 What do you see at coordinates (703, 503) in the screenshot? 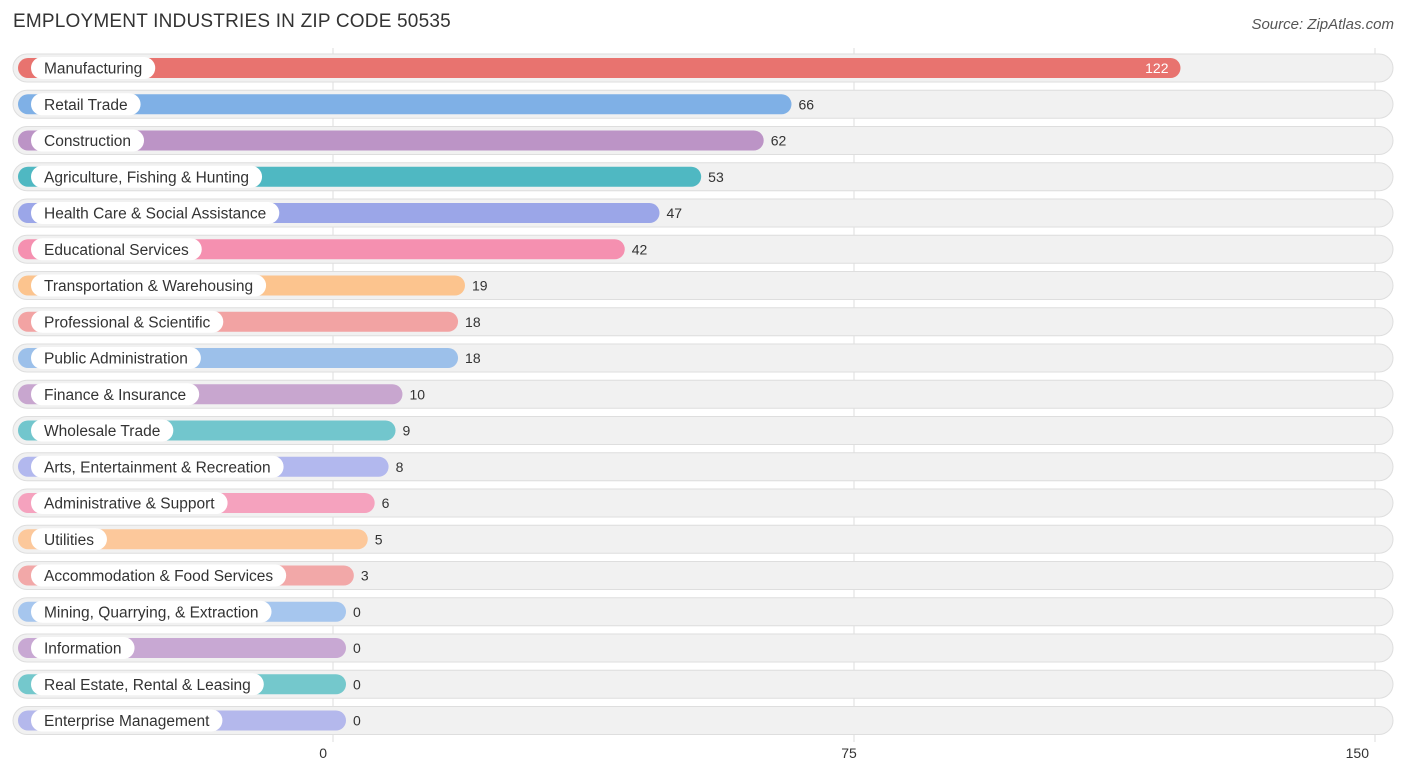
I see `bar-row: Administrative & Support 6` at bounding box center [703, 503].